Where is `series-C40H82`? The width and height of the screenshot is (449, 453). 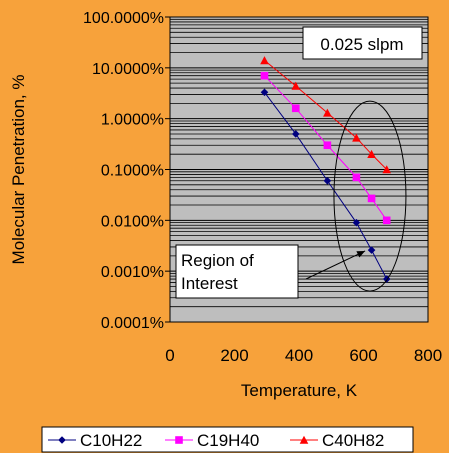
series-C40H82 is located at coordinates (326, 115).